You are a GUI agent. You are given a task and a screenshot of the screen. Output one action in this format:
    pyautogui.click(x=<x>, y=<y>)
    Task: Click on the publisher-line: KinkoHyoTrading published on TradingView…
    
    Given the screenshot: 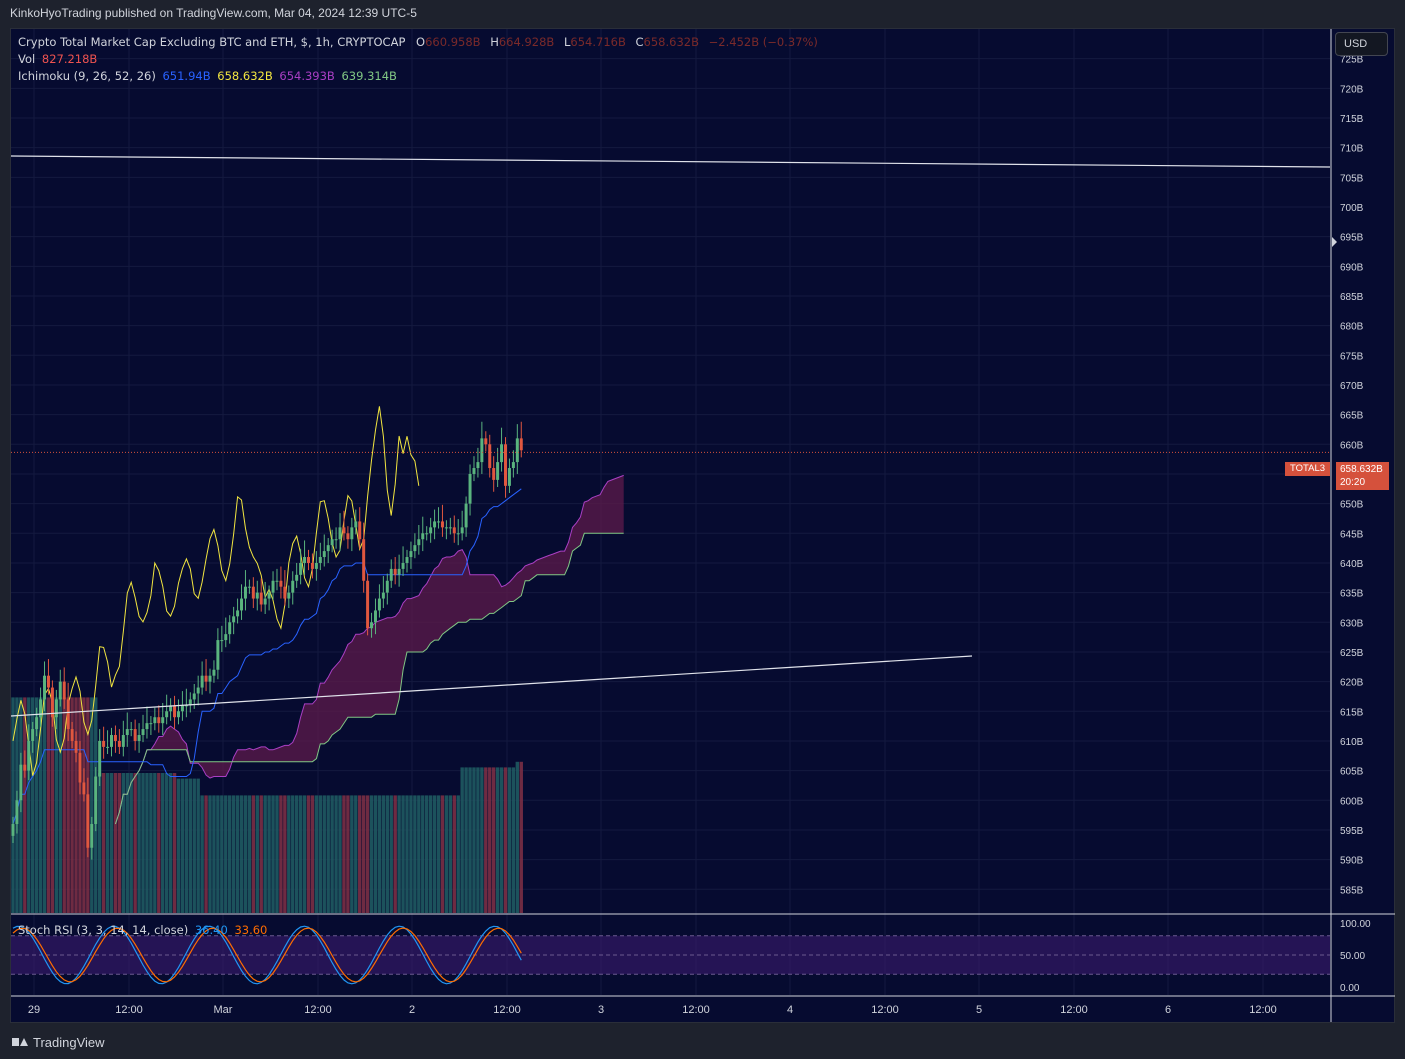 What is the action you would take?
    pyautogui.click(x=213, y=13)
    